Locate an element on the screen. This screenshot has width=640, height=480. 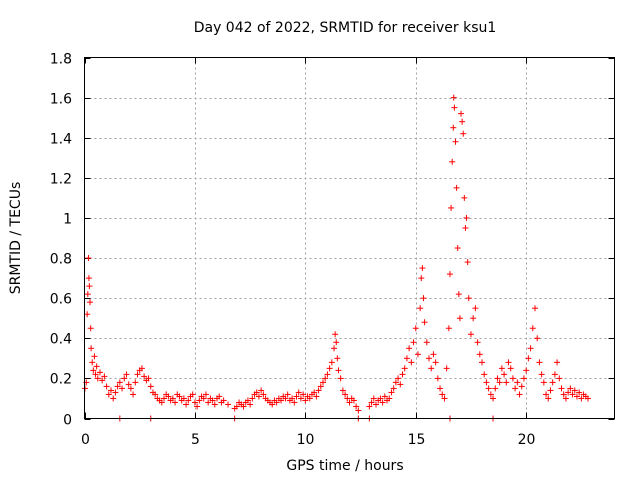
y-tick-label: 0.8 is located at coordinates (61, 260).